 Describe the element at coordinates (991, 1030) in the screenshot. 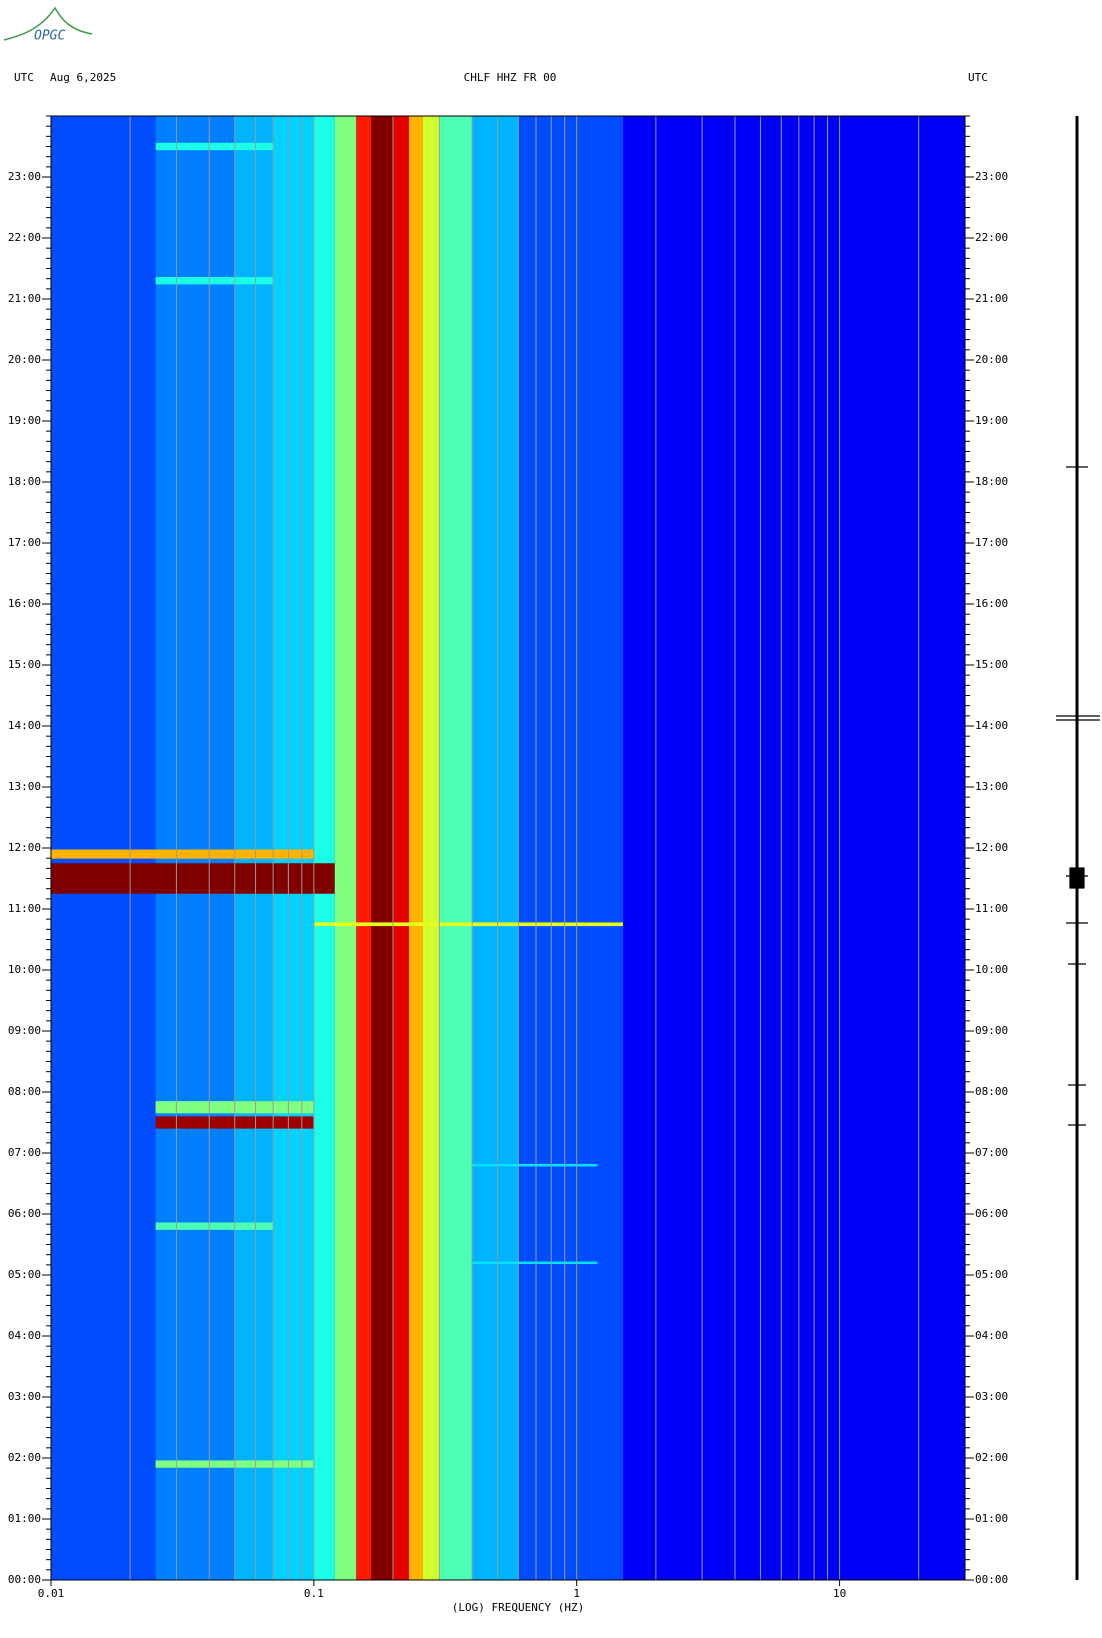

I see `y-tick-label-right: 09:00` at that location.